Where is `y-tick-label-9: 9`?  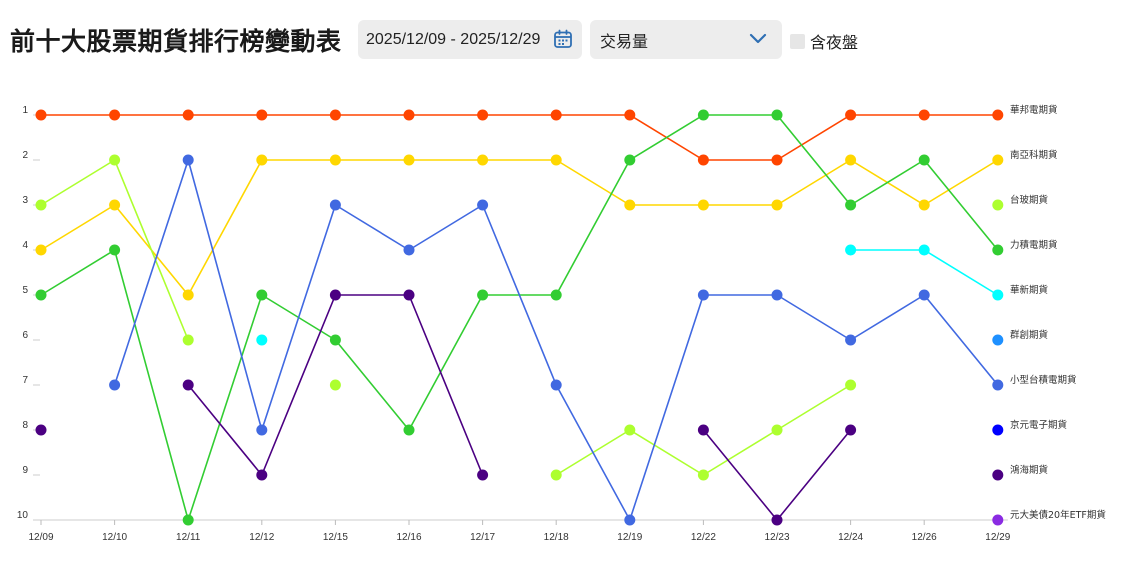 y-tick-label-9: 9 is located at coordinates (25, 470).